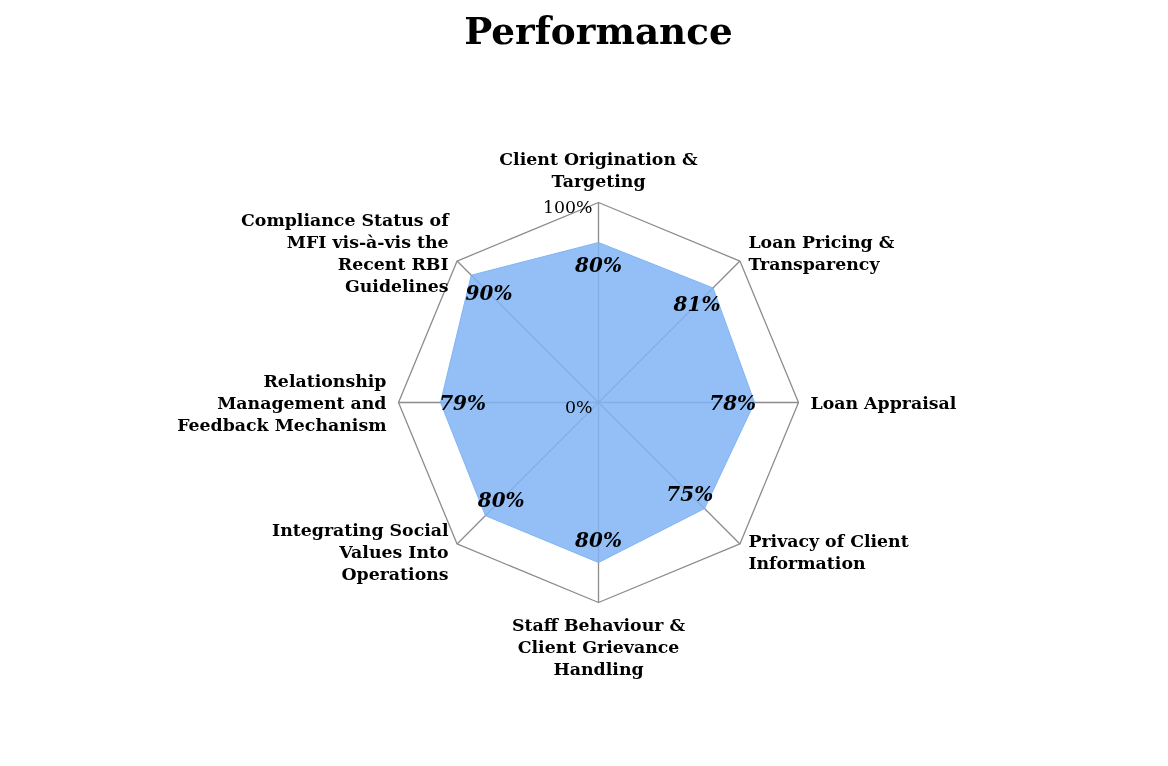 The height and width of the screenshot is (766, 1168). Describe the element at coordinates (696, 303) in the screenshot. I see `data-label: 81%` at that location.